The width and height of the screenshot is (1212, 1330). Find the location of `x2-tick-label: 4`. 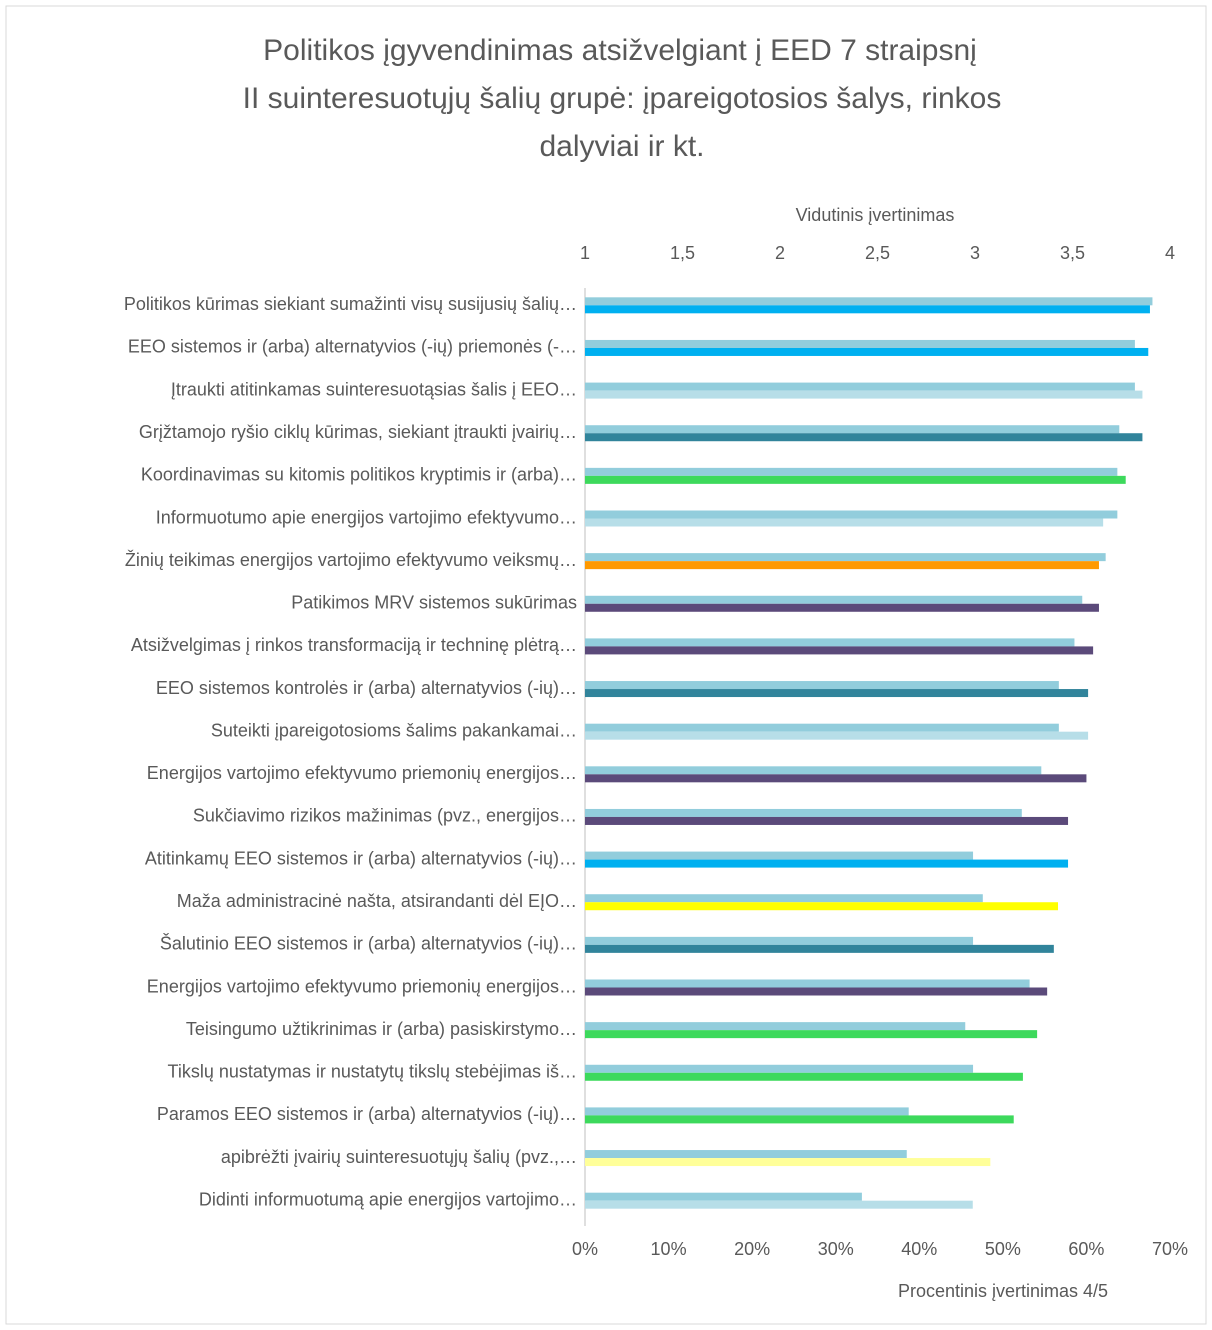

x2-tick-label: 4 is located at coordinates (1170, 253).